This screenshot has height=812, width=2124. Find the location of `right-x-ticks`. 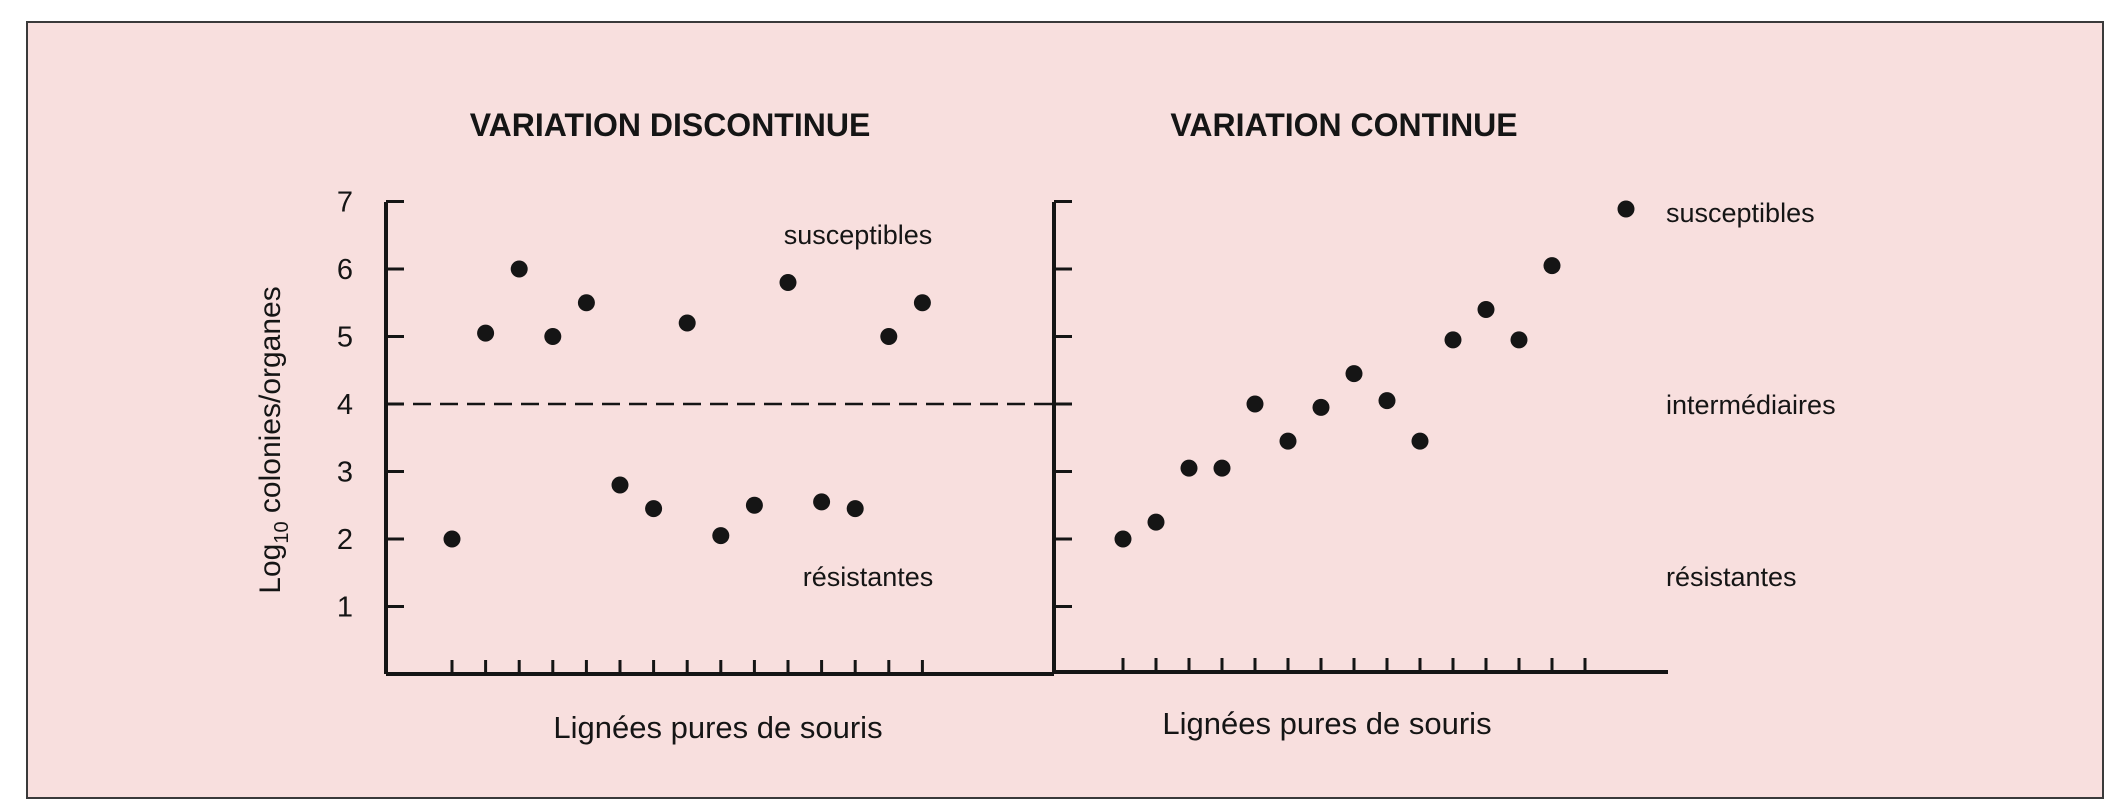

right-x-ticks is located at coordinates (1354, 665).